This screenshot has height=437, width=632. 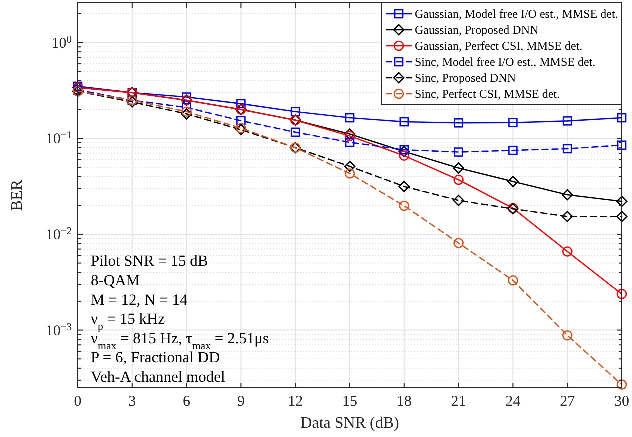 I want to click on annotation: Veh-A channel model, so click(x=158, y=377).